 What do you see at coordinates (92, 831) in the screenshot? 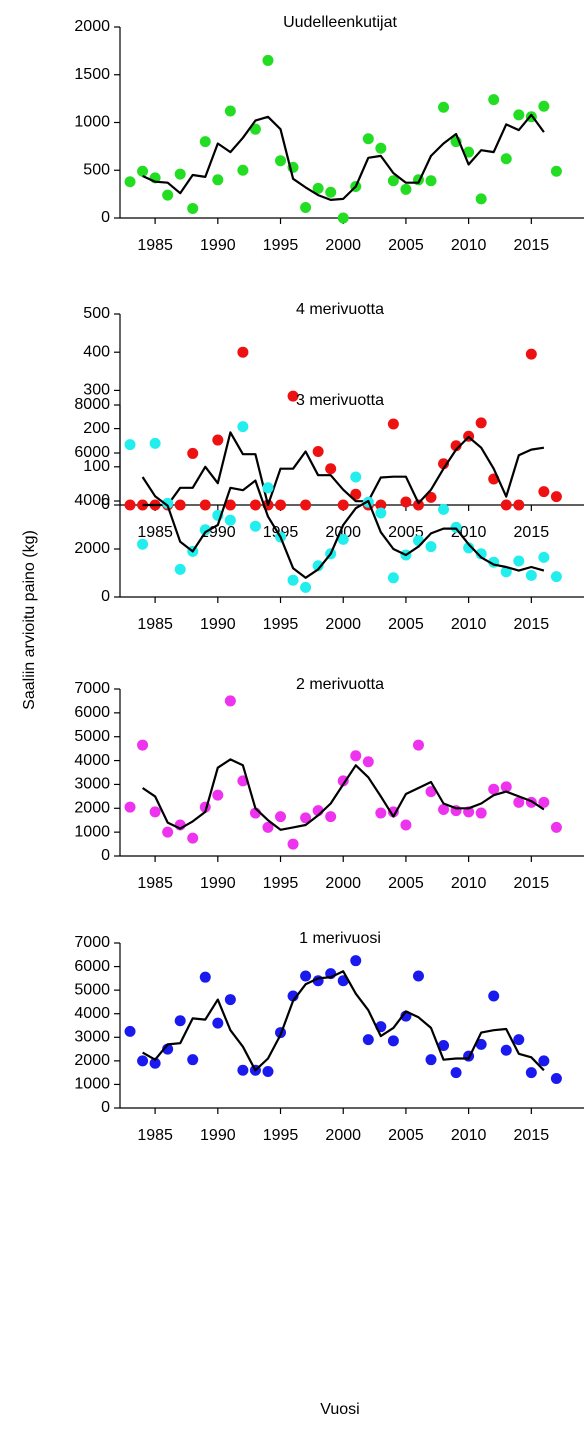
I see `y-tick-label: 1000` at bounding box center [92, 831].